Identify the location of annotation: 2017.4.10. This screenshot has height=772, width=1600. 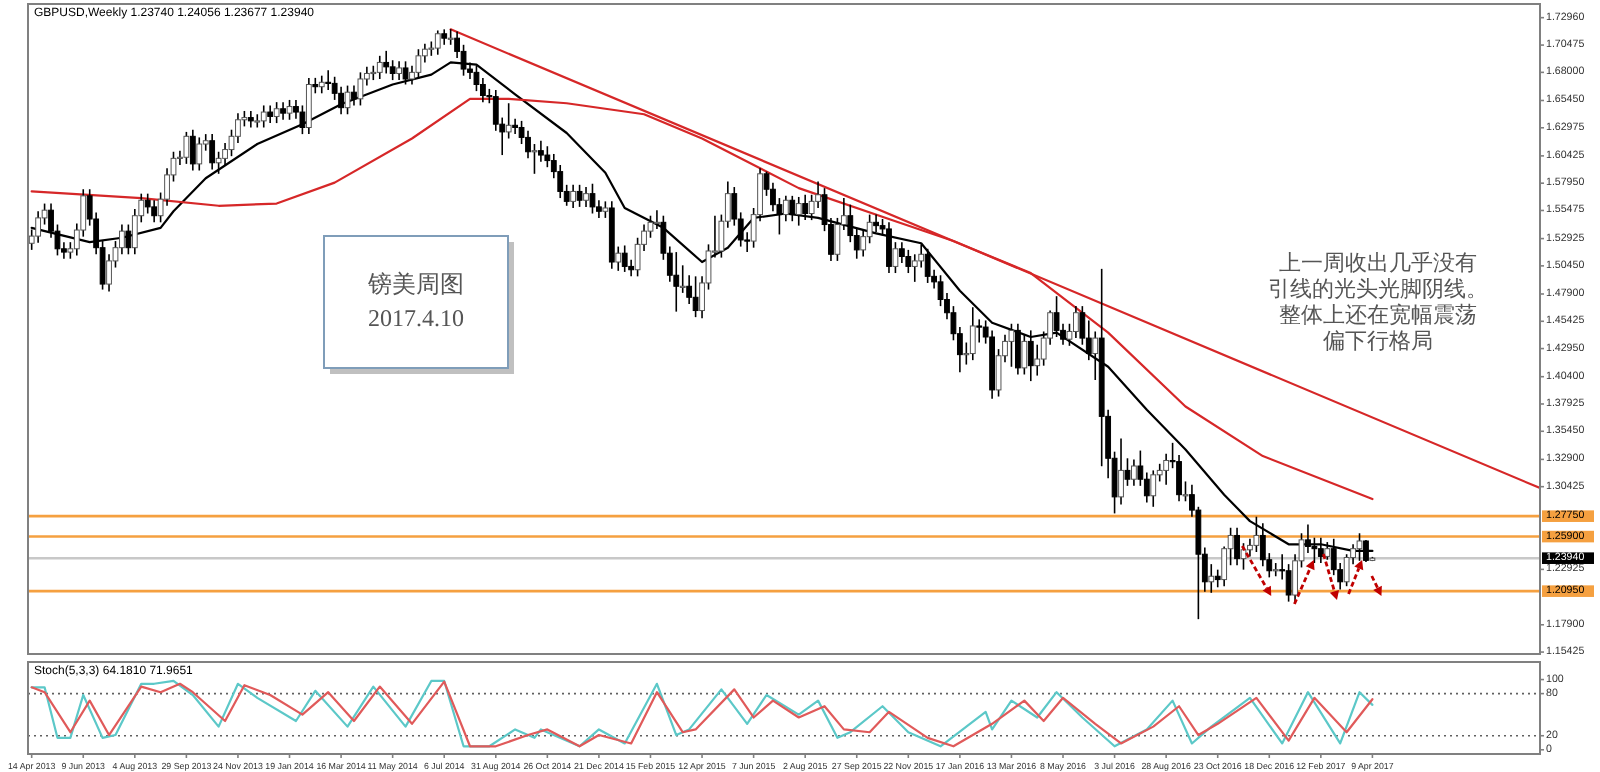
(416, 318).